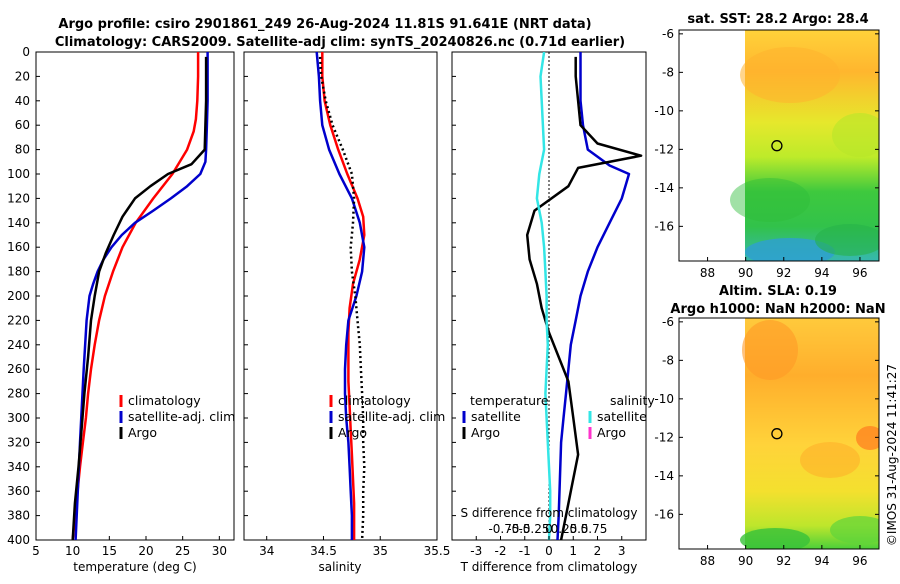 Image resolution: width=900 pixels, height=584 pixels. What do you see at coordinates (593, 296) in the screenshot?
I see `series-satellite-temperature-` at bounding box center [593, 296].